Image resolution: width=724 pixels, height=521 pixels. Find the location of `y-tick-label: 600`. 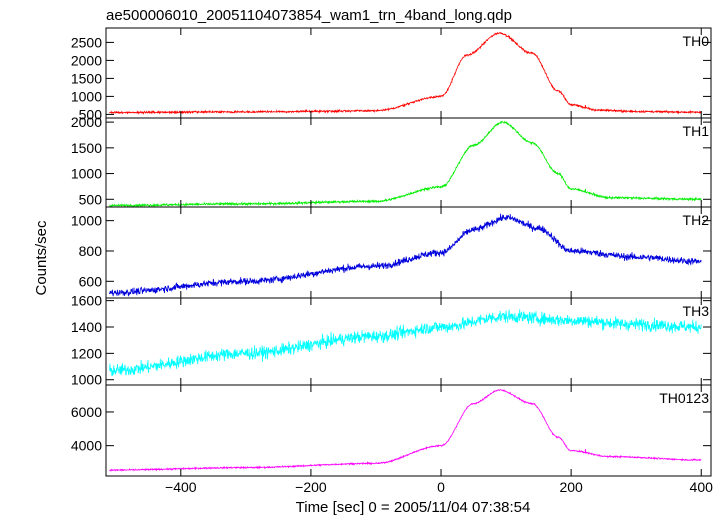

y-tick-label: 600 is located at coordinates (91, 281).